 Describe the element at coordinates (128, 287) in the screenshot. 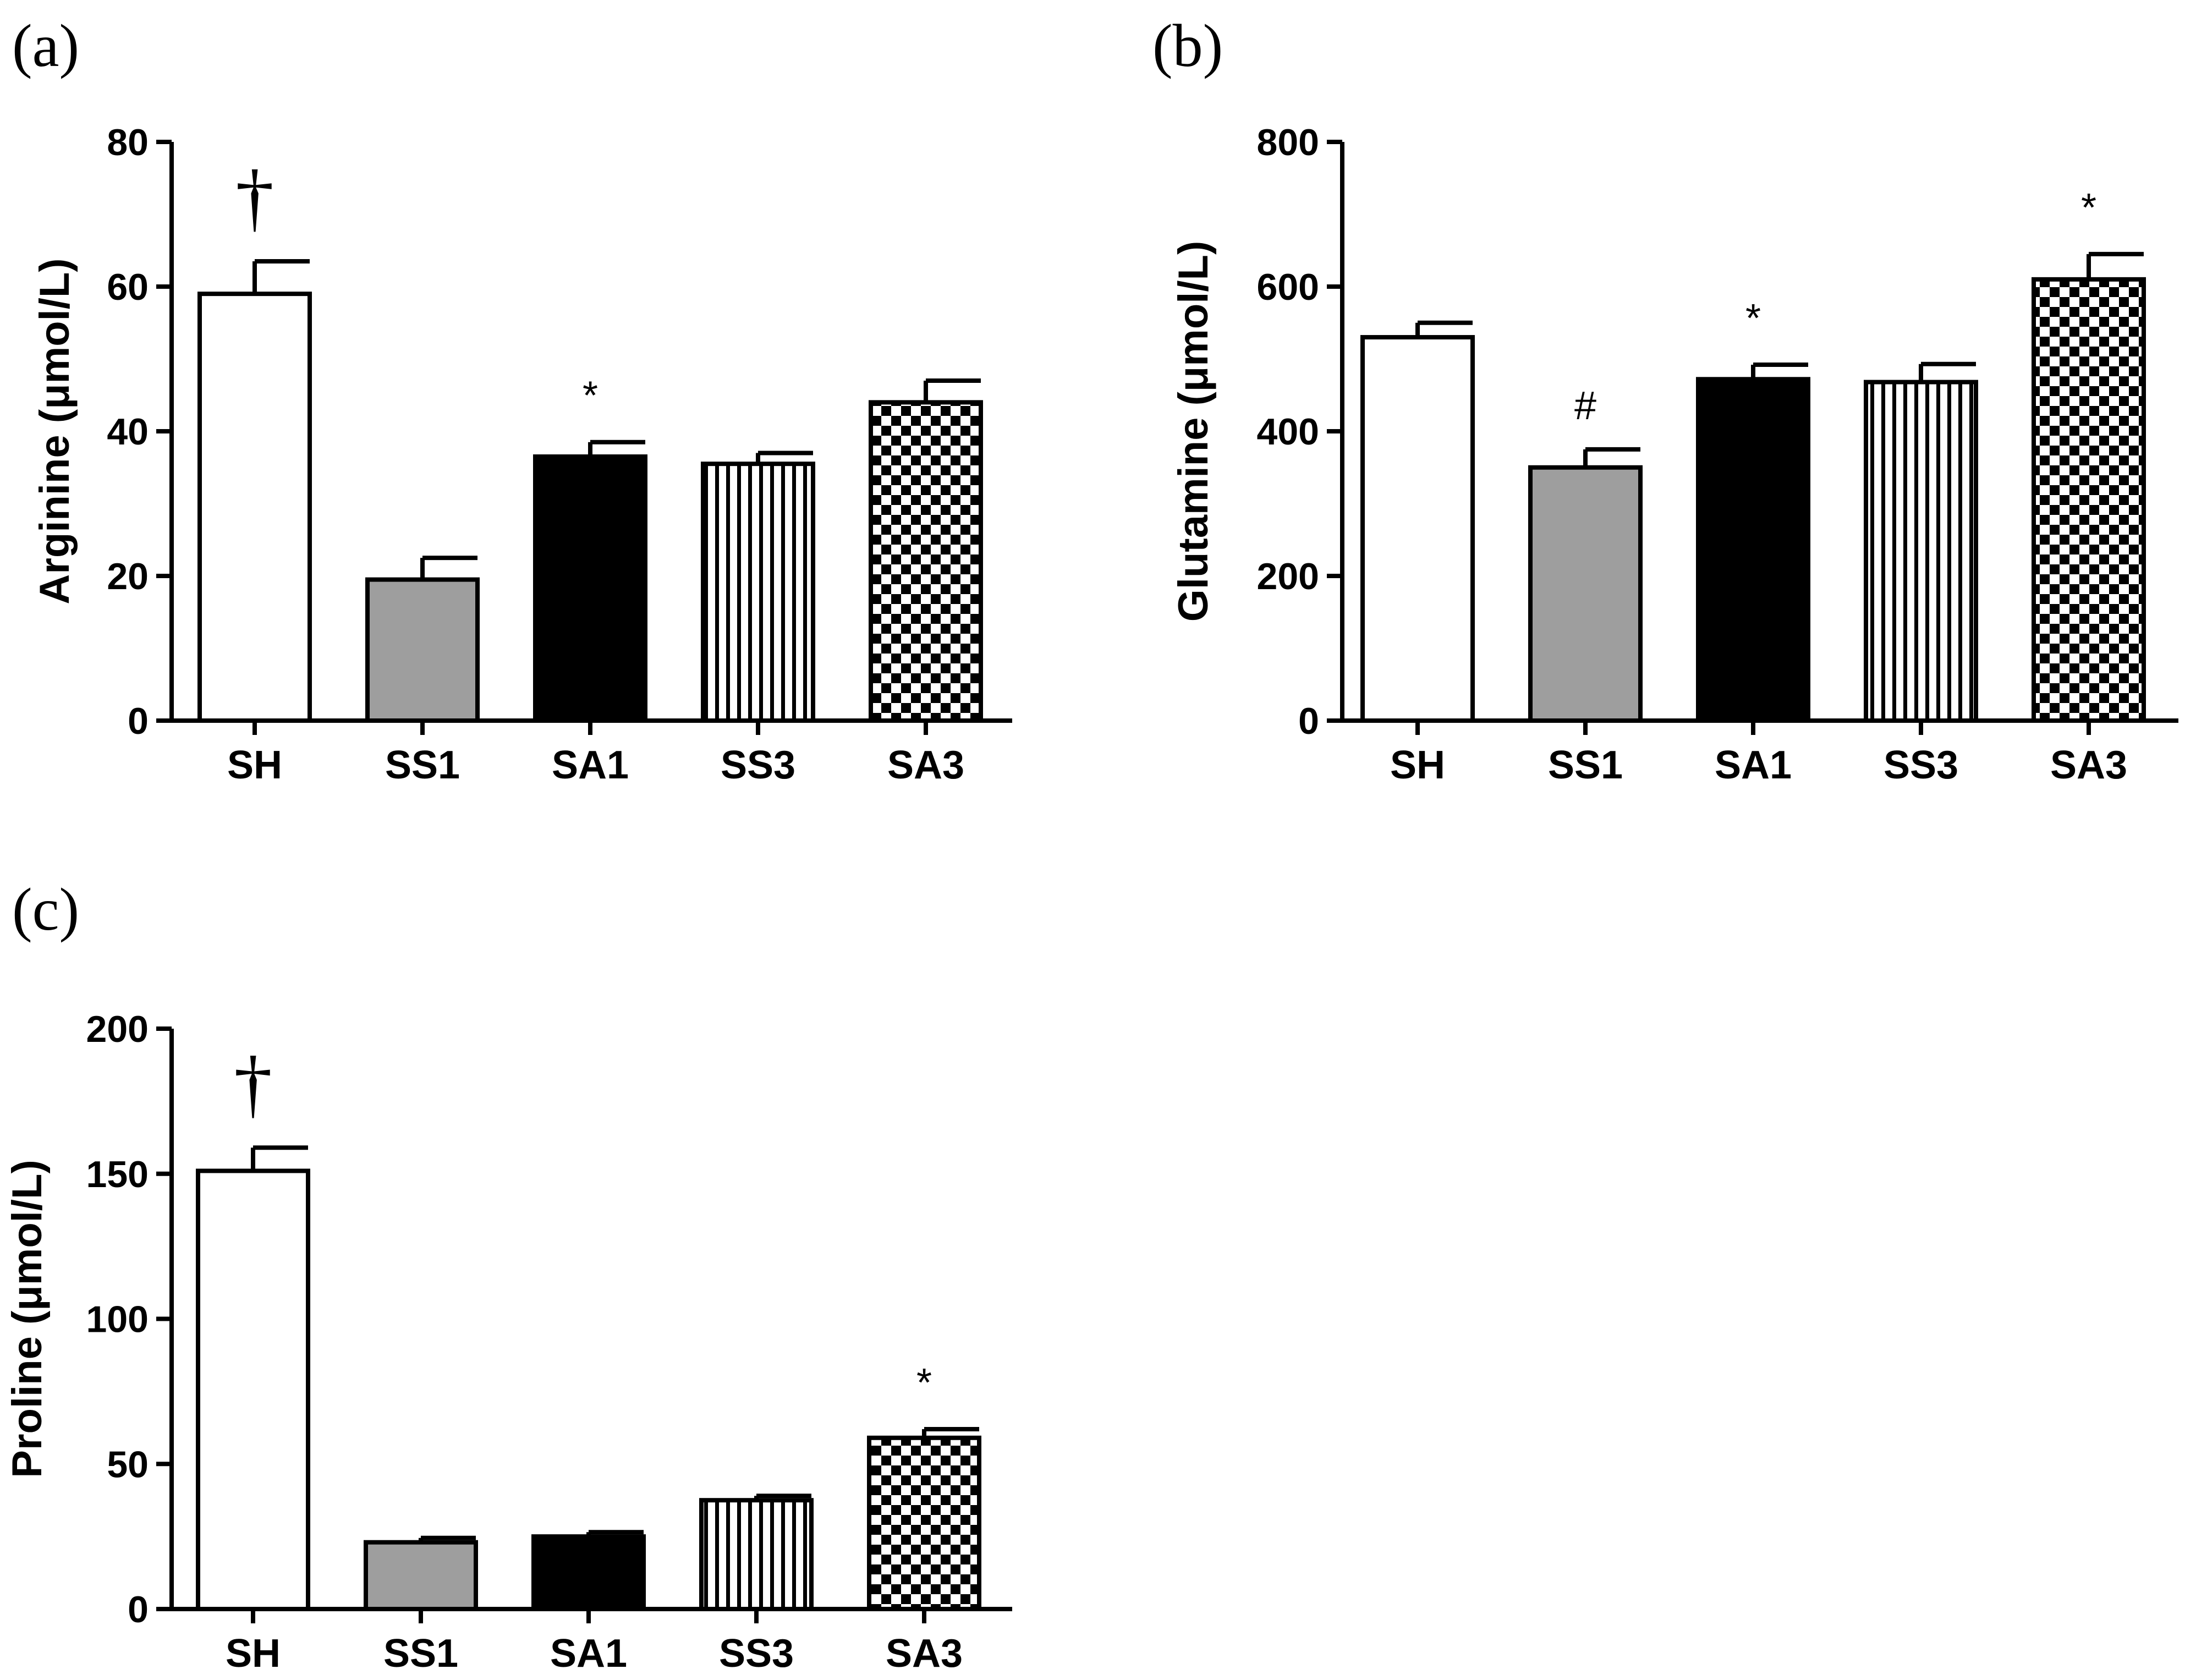

I see `y-tick-label: 60` at that location.